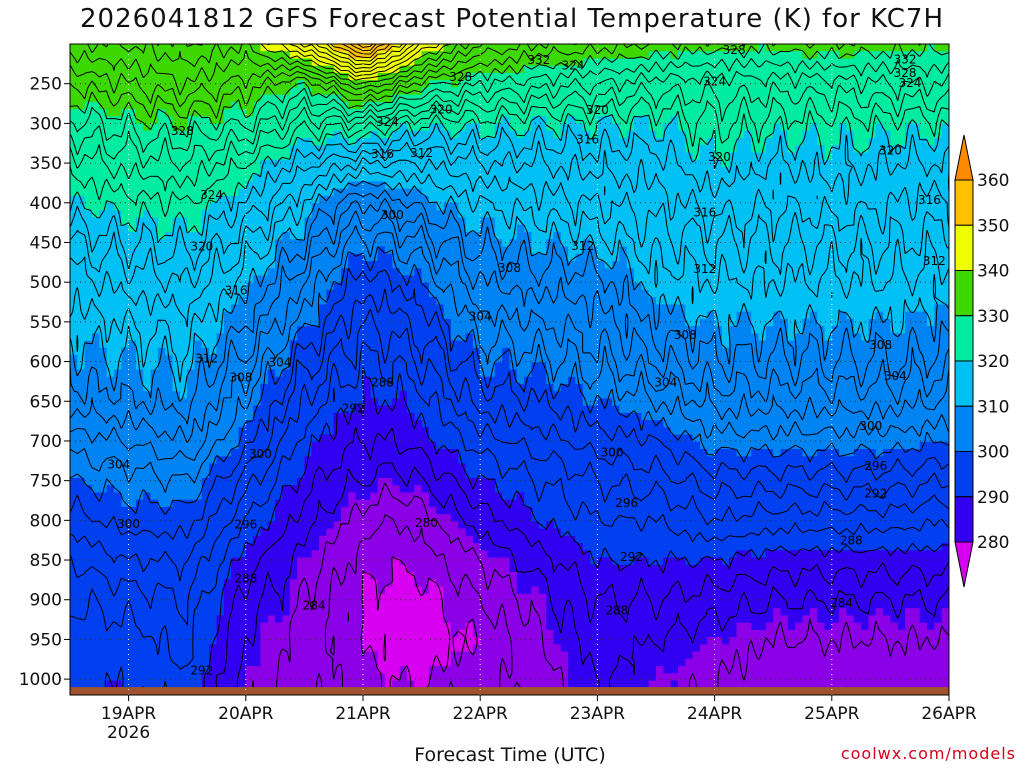 Image resolution: width=1024 pixels, height=768 pixels. I want to click on colorbar-extend-top, so click(964, 157).